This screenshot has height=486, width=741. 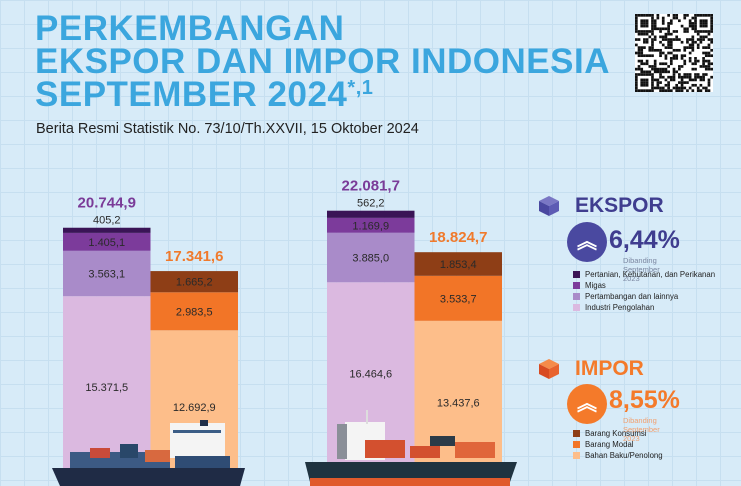 What do you see at coordinates (194, 408) in the screenshot?
I see `segment-value-label: 12.692,9` at bounding box center [194, 408].